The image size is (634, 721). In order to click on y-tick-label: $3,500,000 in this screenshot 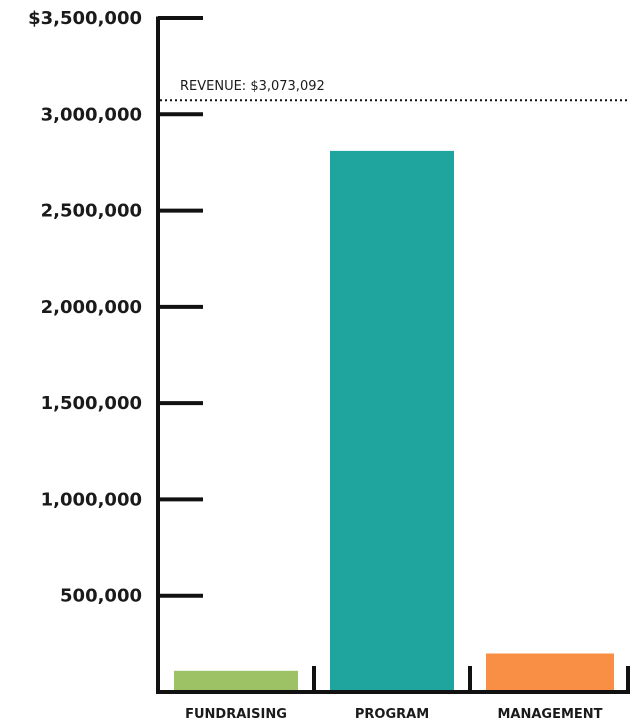, I will do `click(85, 18)`.